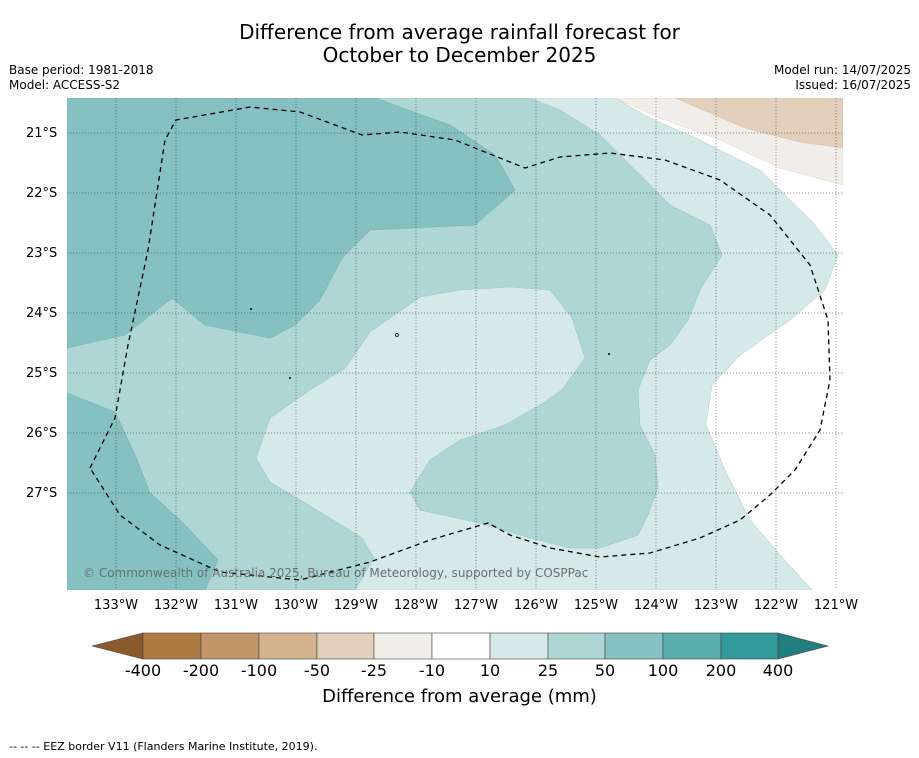 The width and height of the screenshot is (919, 758). Describe the element at coordinates (758, 123) in the screenshot. I see `region-n25-n50` at that location.